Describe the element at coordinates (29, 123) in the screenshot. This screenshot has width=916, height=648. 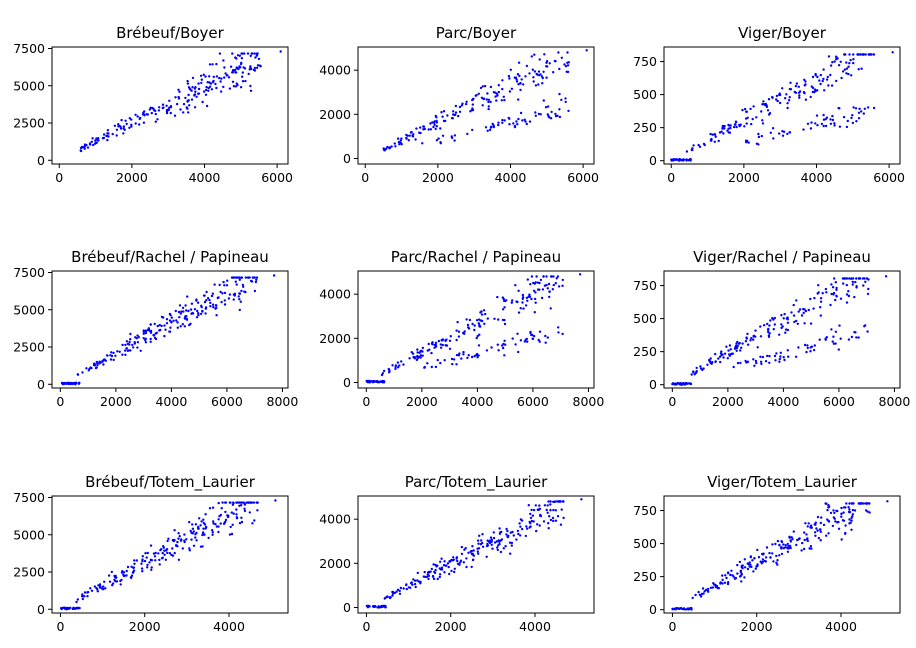
I see `y-tick-label: 2500` at that location.